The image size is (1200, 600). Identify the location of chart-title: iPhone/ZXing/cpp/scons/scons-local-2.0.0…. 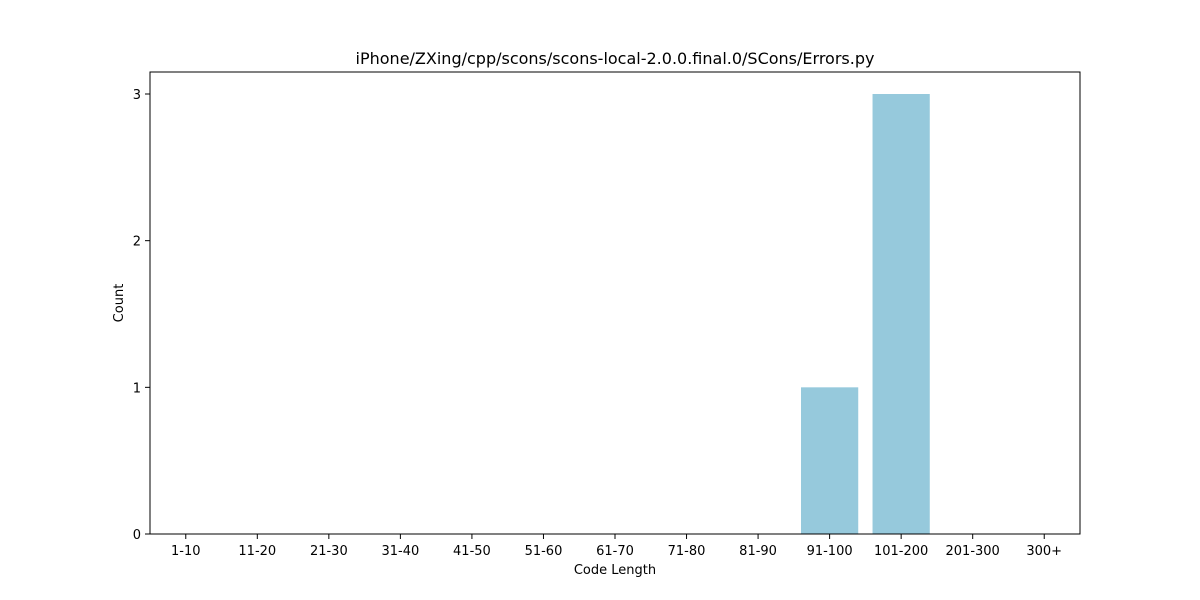
(615, 58).